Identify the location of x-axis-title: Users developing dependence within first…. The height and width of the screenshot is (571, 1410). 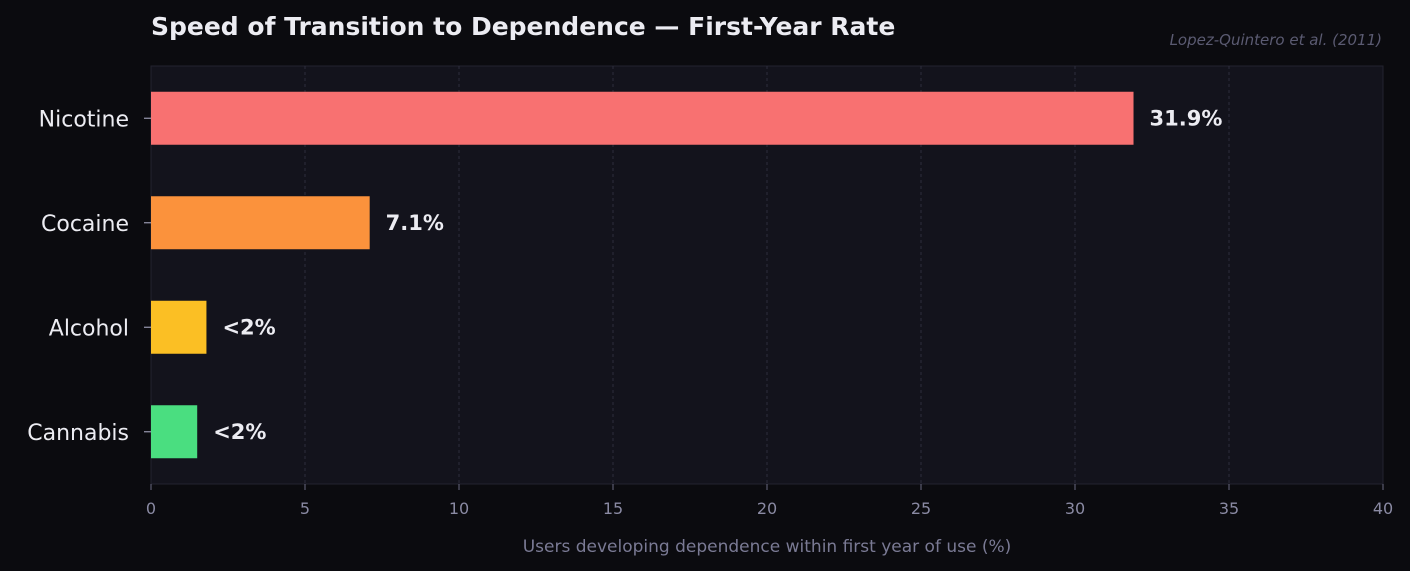
(767, 547).